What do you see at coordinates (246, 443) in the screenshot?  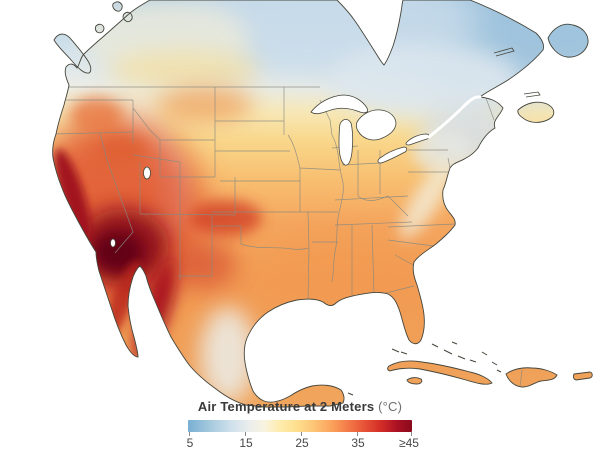 I see `legend-tick-label: 15` at bounding box center [246, 443].